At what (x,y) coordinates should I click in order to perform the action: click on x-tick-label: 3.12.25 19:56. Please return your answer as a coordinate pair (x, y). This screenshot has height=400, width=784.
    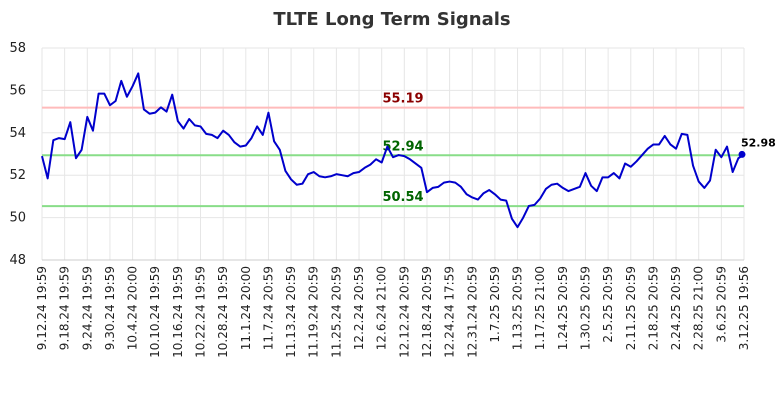
    Looking at the image, I should click on (744, 308).